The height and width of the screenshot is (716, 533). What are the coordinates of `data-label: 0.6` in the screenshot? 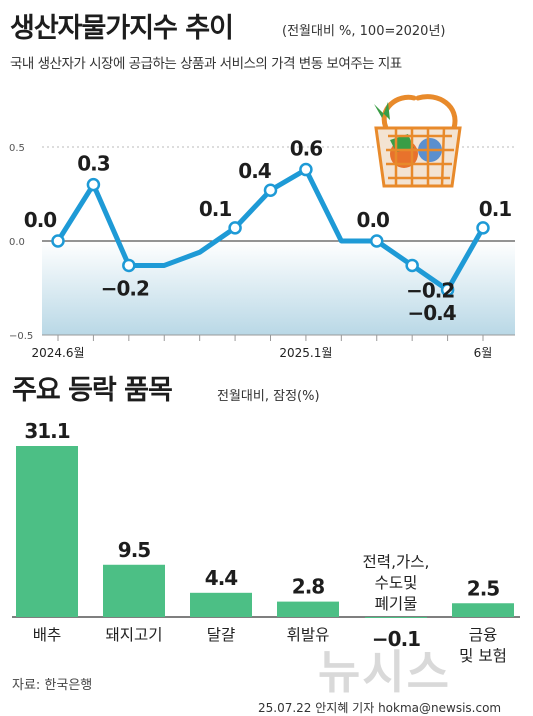 It's located at (306, 149).